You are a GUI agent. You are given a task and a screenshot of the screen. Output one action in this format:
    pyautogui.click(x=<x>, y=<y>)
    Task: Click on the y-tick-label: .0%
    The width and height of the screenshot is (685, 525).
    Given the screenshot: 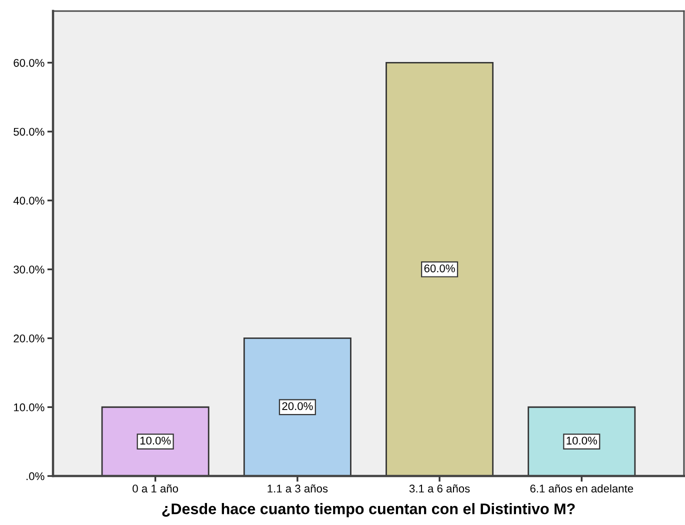 What is the action you would take?
    pyautogui.click(x=35, y=476)
    